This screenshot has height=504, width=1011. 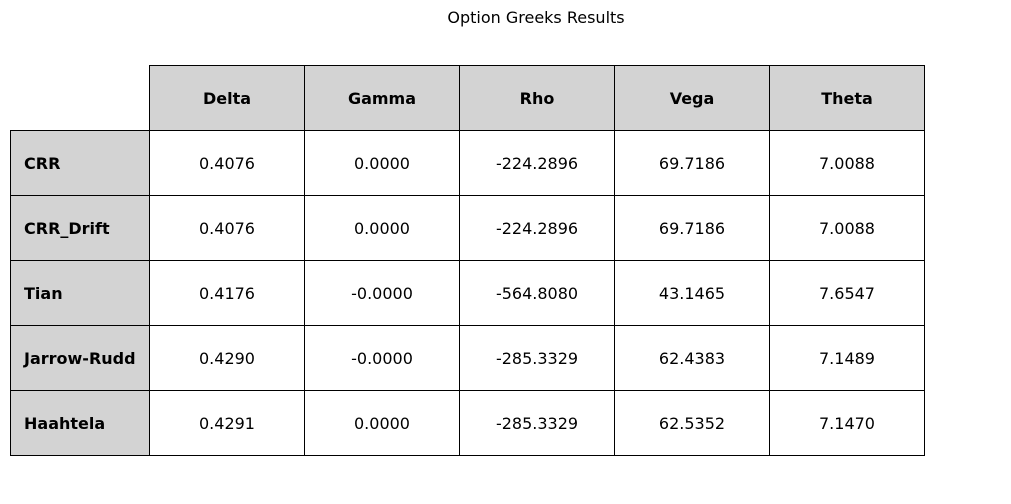 I want to click on column-header-rho: Rho, so click(x=537, y=98).